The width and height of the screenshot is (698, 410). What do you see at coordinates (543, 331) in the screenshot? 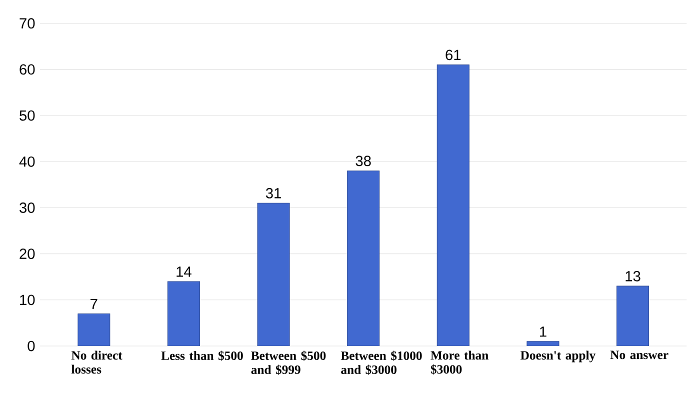
I see `data-label: 1` at bounding box center [543, 331].